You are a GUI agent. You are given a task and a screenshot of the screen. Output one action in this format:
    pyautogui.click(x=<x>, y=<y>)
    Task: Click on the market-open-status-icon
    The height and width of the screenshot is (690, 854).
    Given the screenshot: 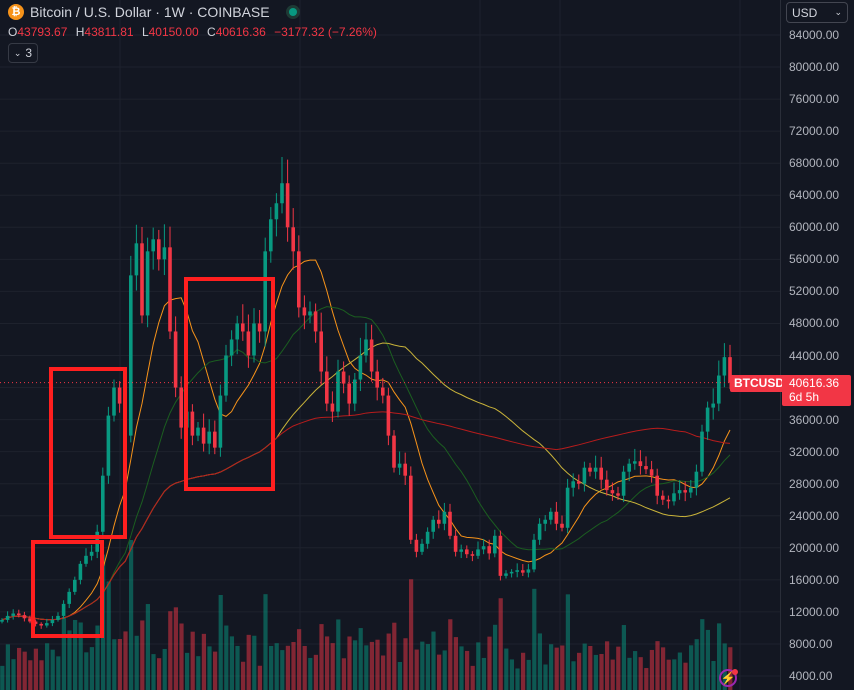 What is the action you would take?
    pyautogui.click(x=292, y=12)
    